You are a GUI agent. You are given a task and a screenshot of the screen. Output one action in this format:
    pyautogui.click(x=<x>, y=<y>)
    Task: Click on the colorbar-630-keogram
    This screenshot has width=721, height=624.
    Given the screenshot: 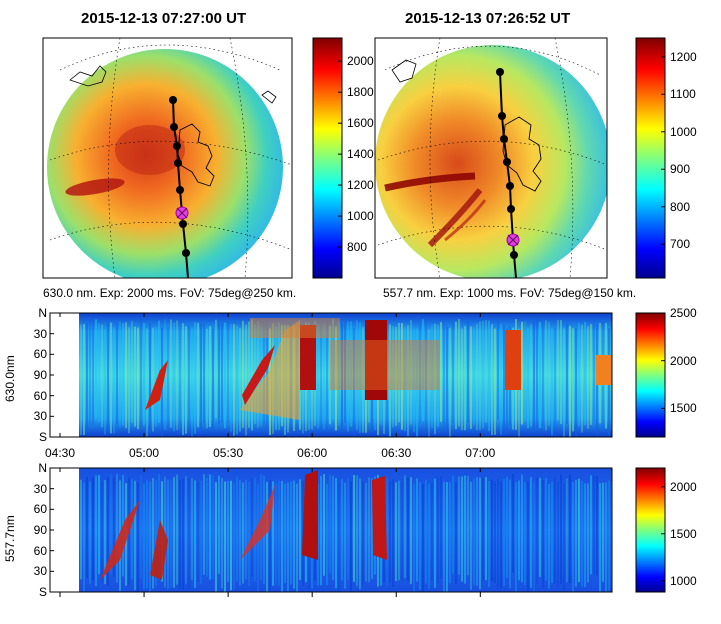 What is the action you would take?
    pyautogui.click(x=650, y=375)
    